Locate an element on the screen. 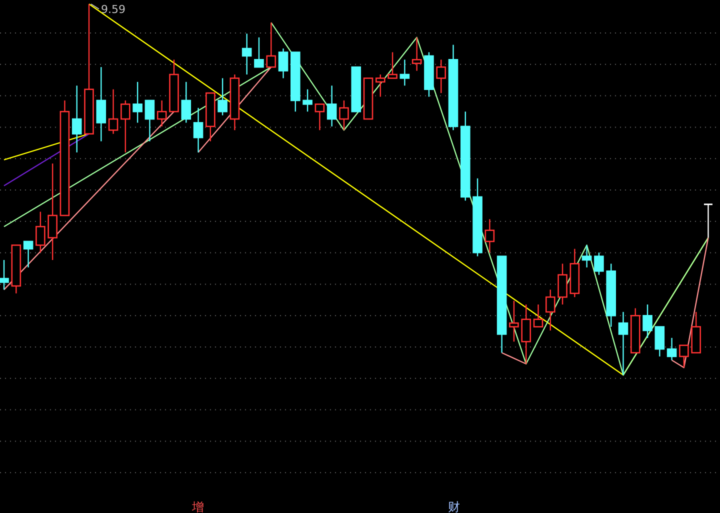 The height and width of the screenshot is (513, 720). annotation: 9.59 is located at coordinates (113, 9).